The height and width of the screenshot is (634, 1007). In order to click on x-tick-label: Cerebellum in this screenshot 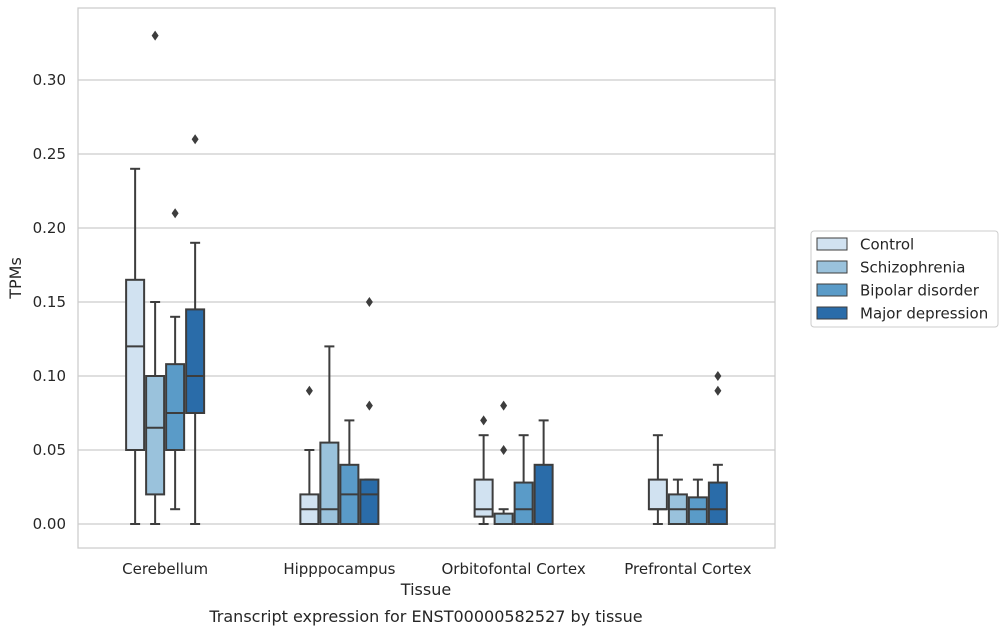, I will do `click(165, 569)`.